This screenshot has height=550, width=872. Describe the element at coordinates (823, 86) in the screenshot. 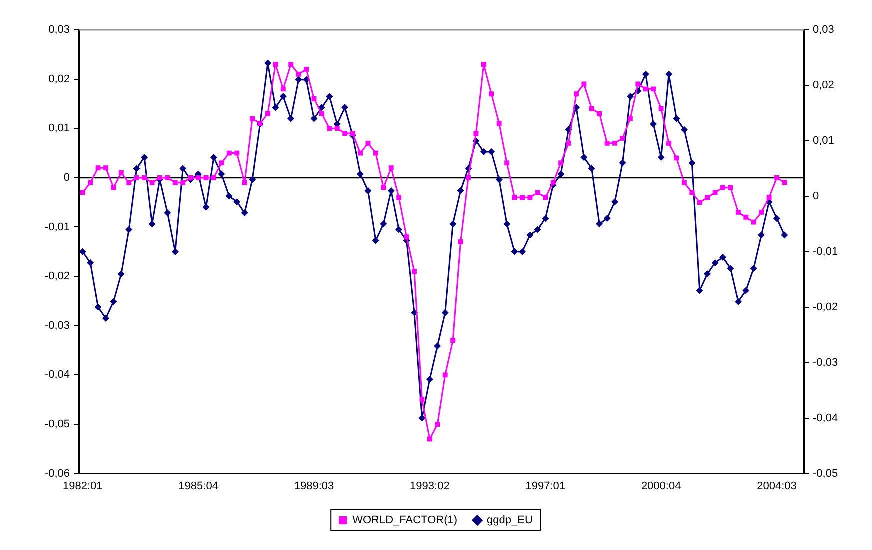

I see `y2-tick-label: 0,02` at that location.